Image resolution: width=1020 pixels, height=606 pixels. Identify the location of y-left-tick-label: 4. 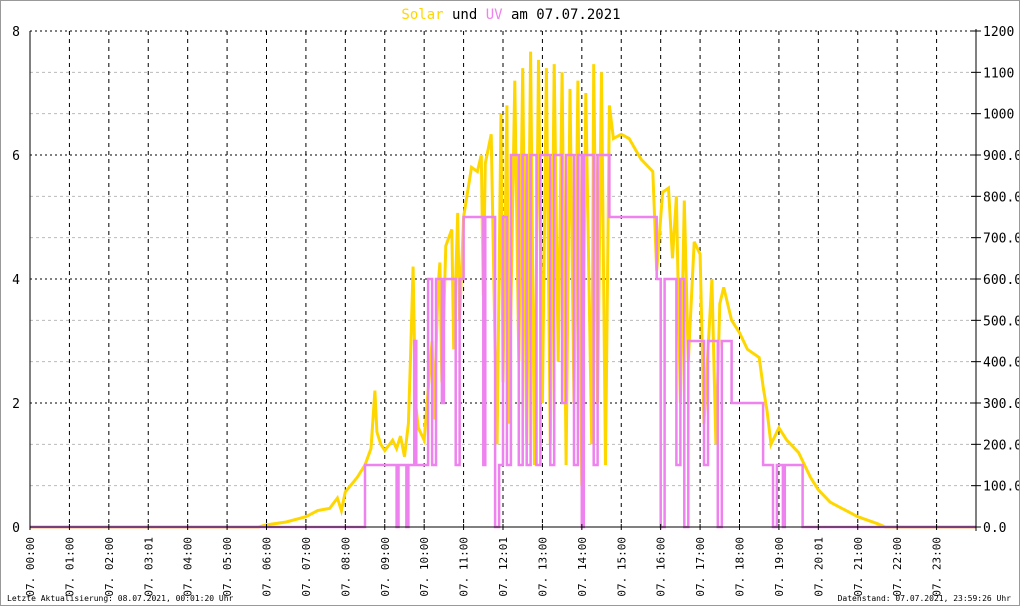
(16, 280).